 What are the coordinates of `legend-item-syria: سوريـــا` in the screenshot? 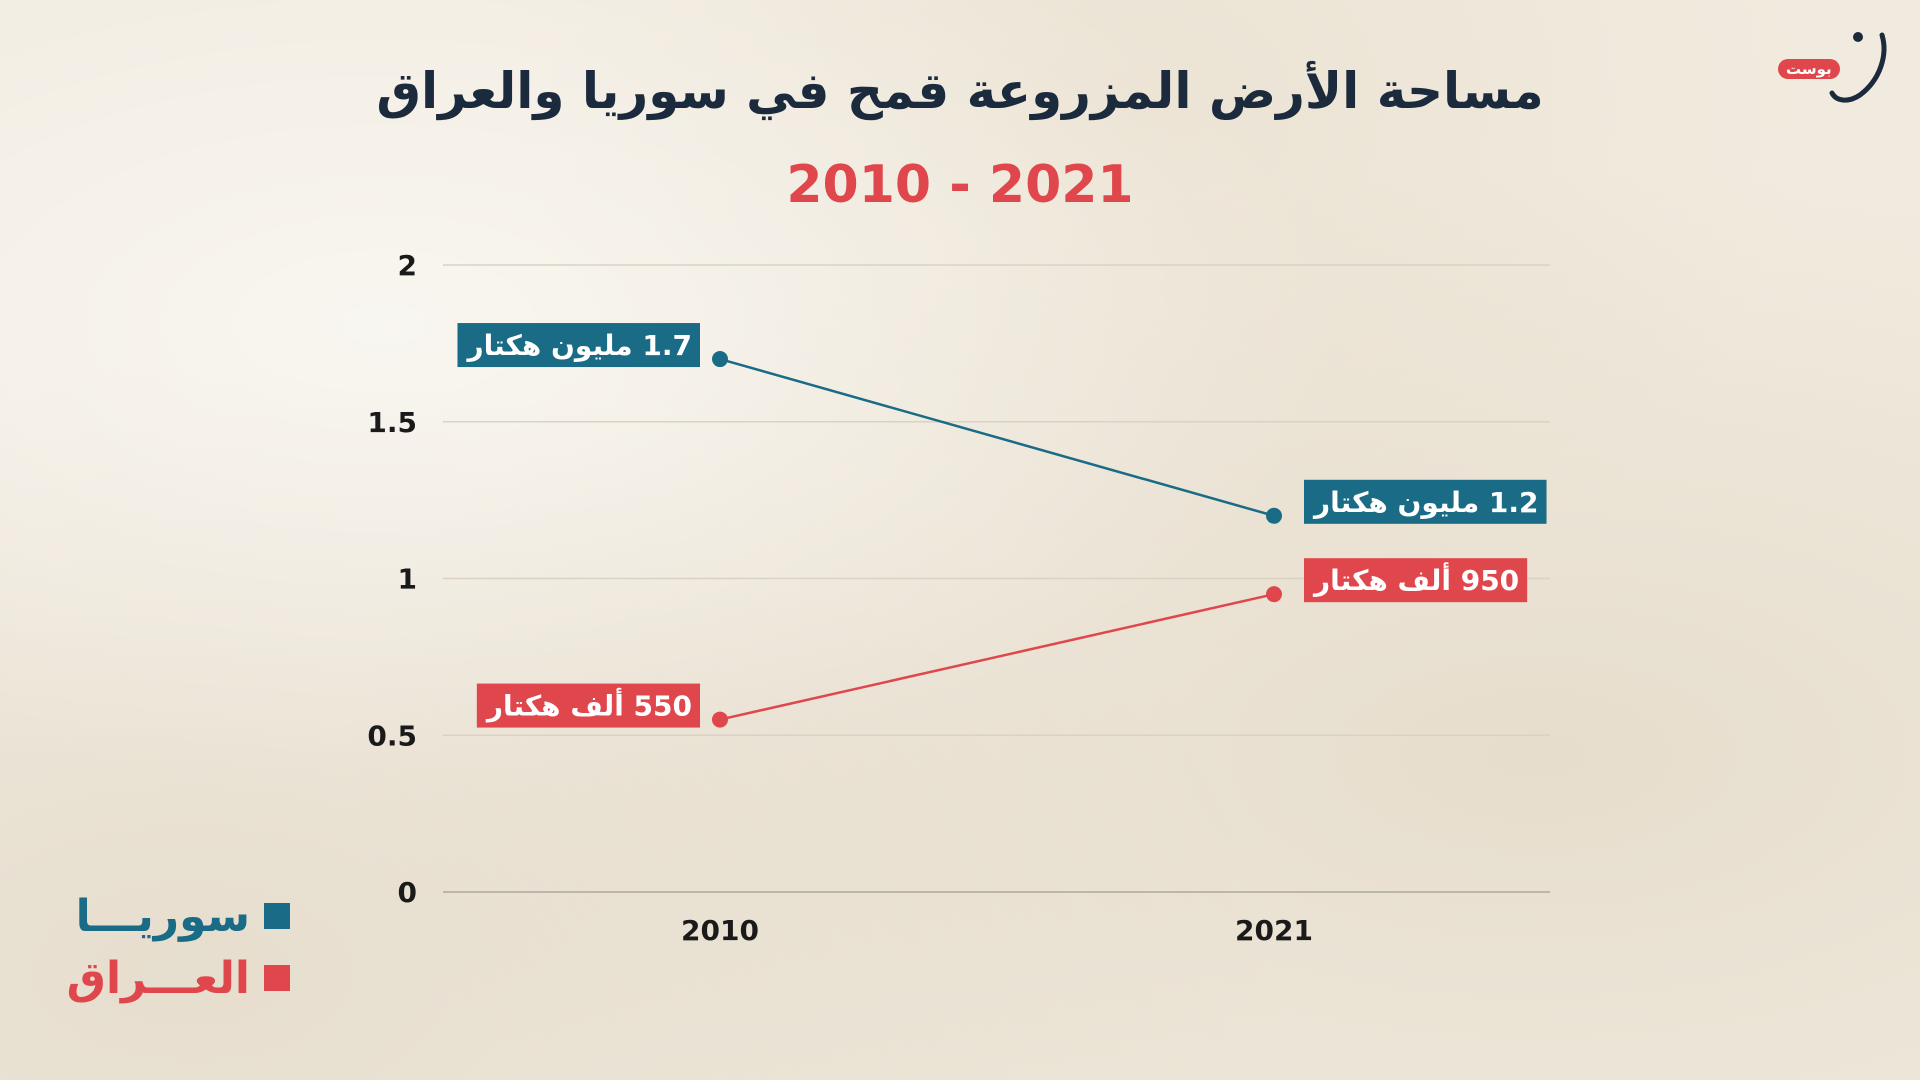 It's located at (175, 916).